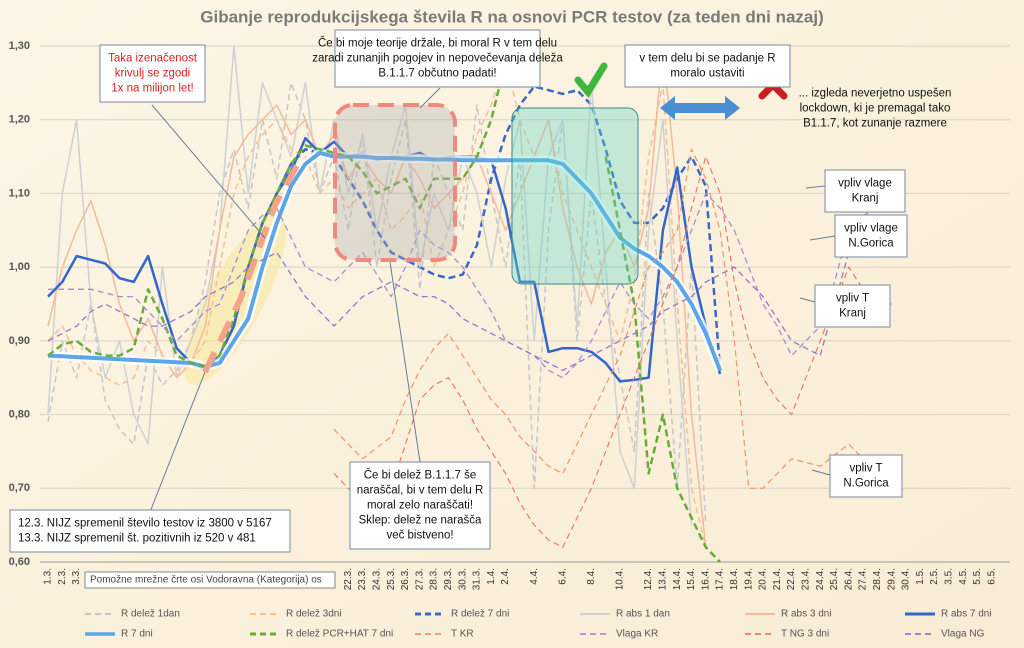  I want to click on tooltip-box, so click(210, 580).